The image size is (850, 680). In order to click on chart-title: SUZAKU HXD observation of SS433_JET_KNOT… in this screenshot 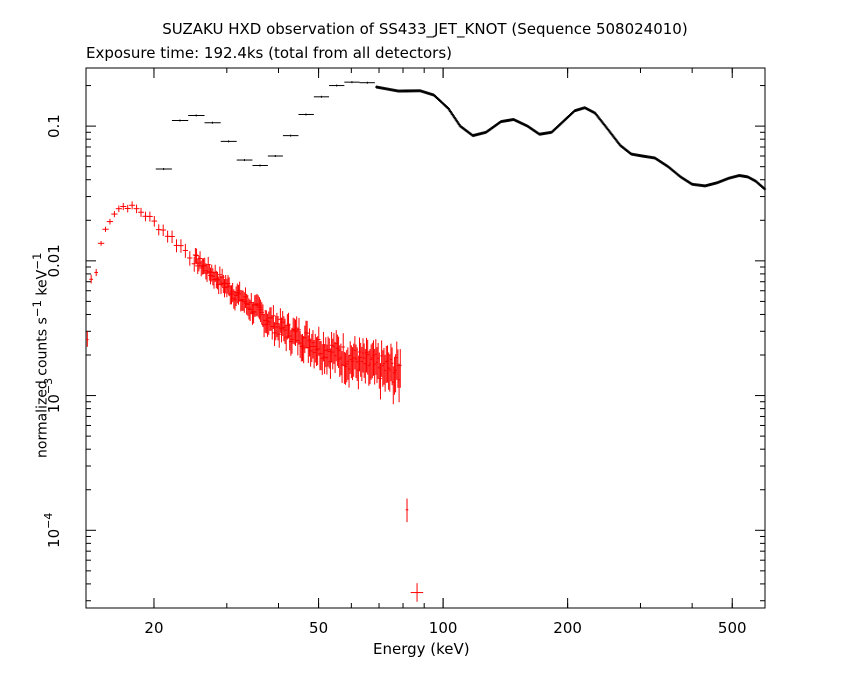, I will do `click(425, 29)`.